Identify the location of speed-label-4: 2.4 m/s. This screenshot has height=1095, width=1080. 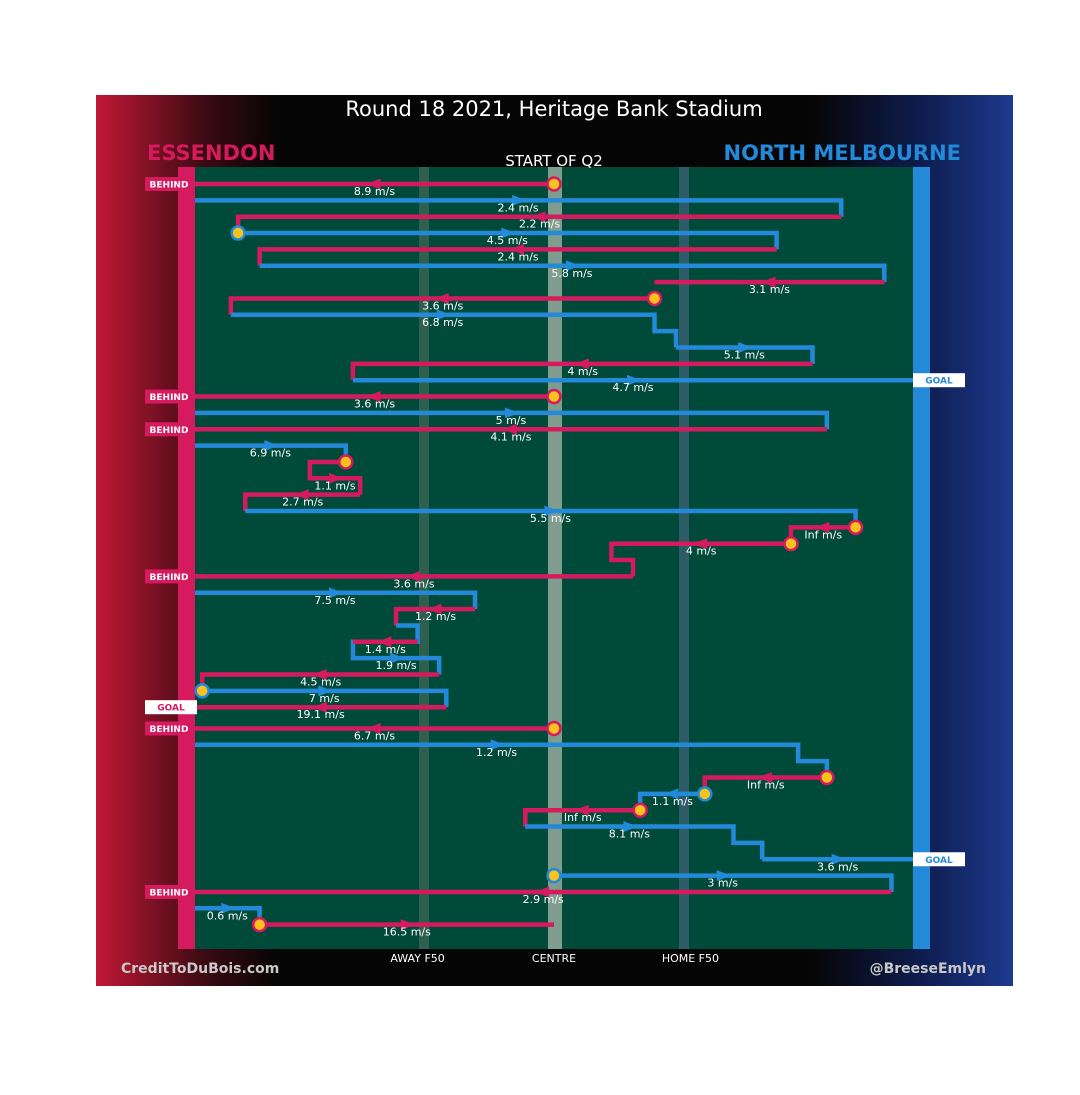
(518, 256).